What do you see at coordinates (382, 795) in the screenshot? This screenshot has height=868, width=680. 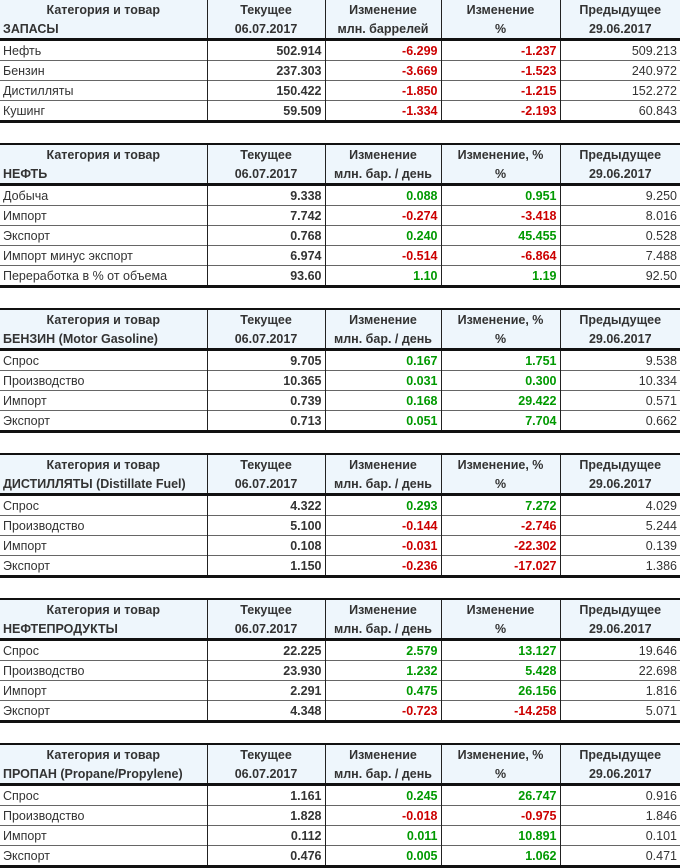 I see `change-value: 0.245` at bounding box center [382, 795].